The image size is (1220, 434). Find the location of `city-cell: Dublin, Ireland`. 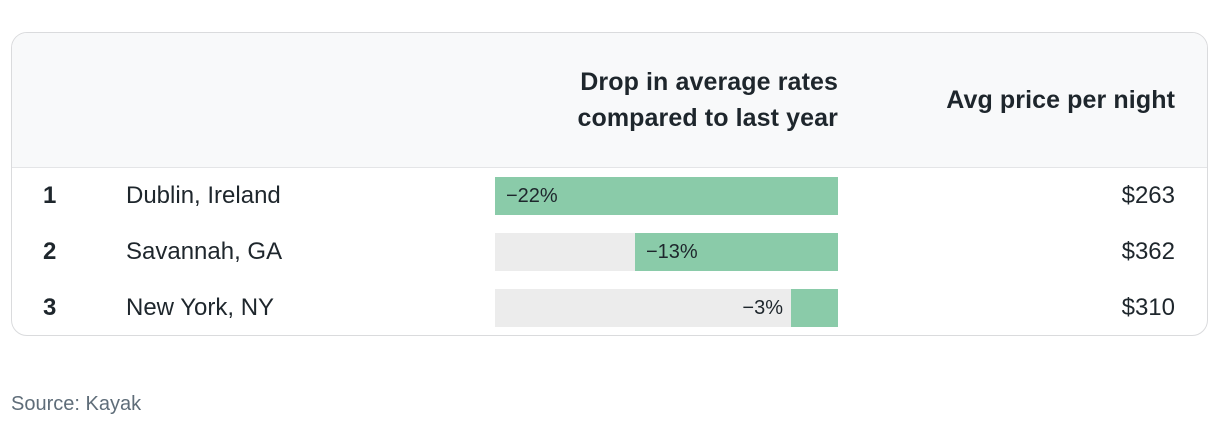

city-cell: Dublin, Ireland is located at coordinates (203, 195).